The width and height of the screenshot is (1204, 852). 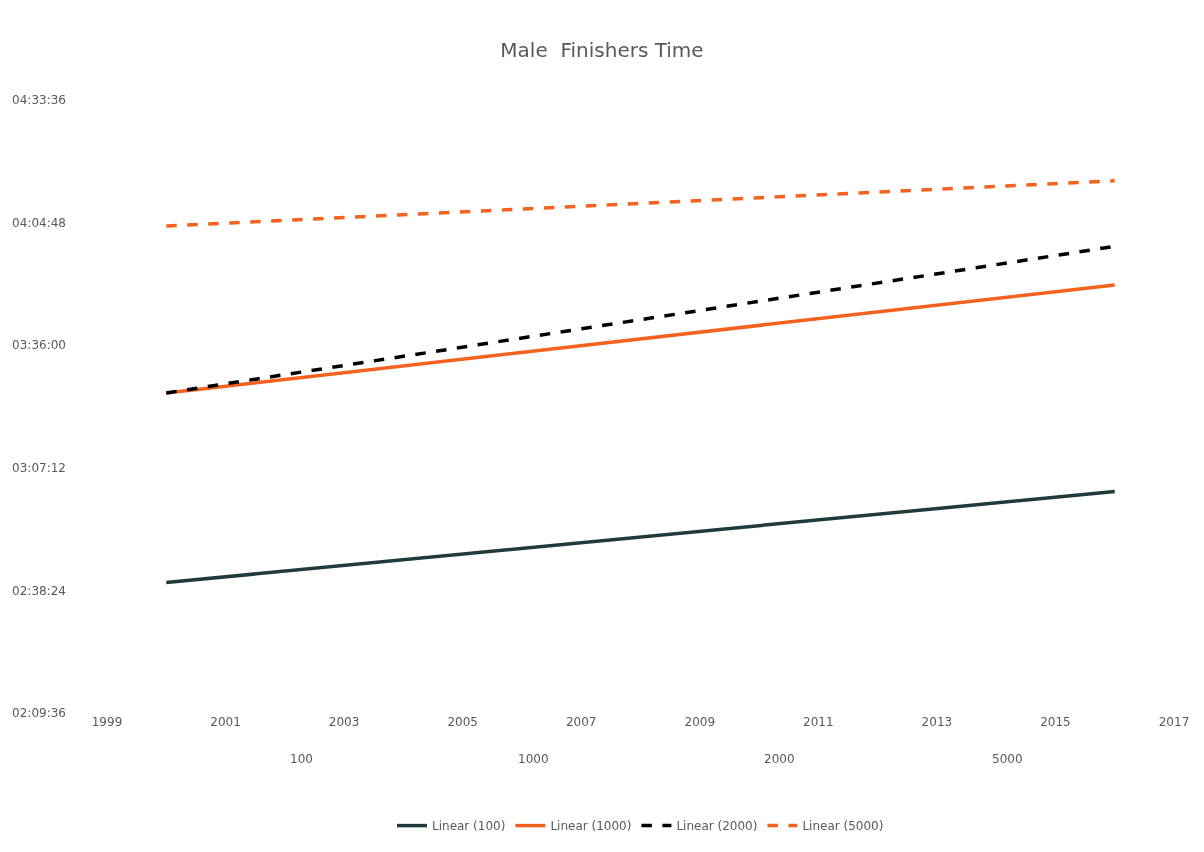 What do you see at coordinates (39, 590) in the screenshot?
I see `y-tick-label: 02:38:24` at bounding box center [39, 590].